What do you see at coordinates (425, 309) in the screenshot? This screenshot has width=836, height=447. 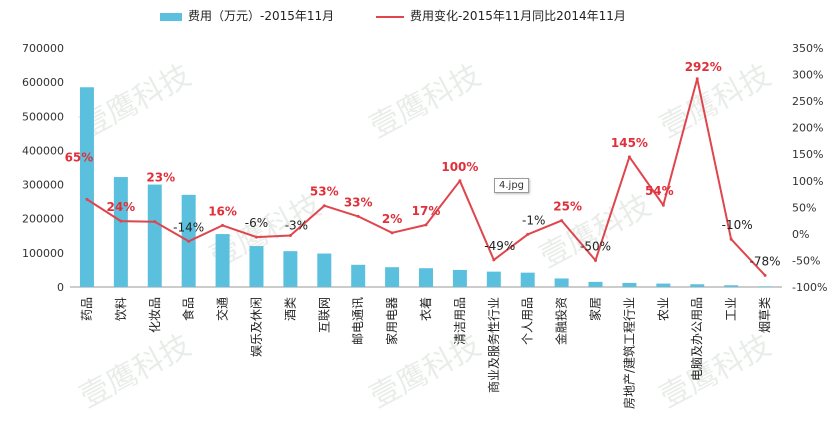 I see `category-label-10: 衣着` at bounding box center [425, 309].